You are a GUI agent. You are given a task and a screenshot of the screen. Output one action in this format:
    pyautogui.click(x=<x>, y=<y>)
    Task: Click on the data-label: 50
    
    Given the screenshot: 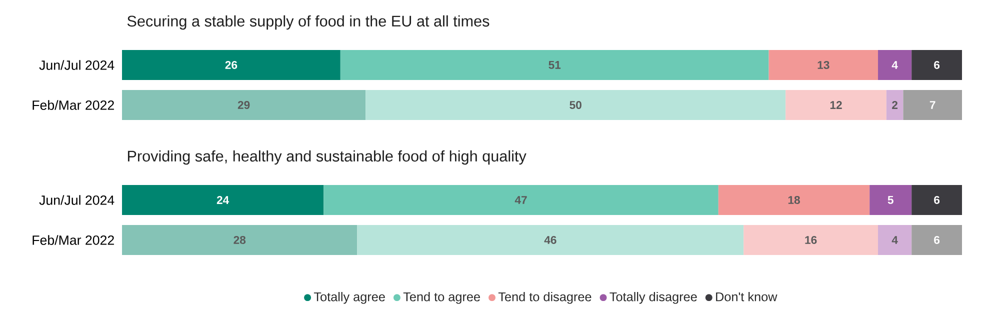 What is the action you would take?
    pyautogui.click(x=576, y=104)
    